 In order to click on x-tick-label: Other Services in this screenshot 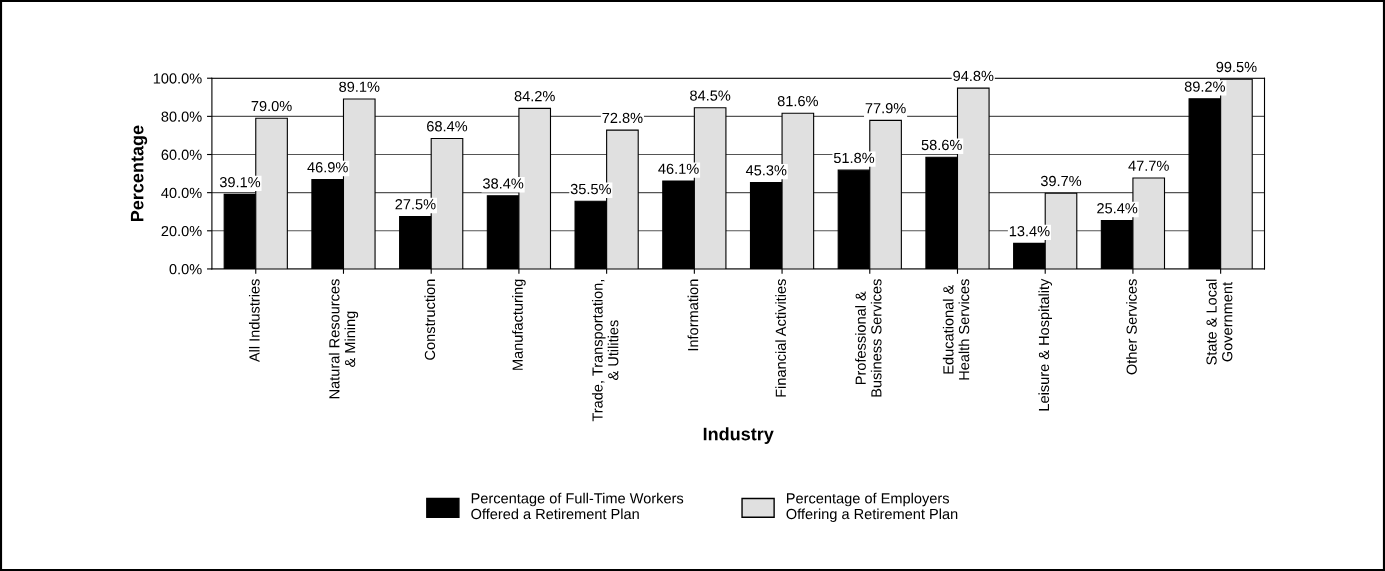, I will do `click(1131, 327)`.